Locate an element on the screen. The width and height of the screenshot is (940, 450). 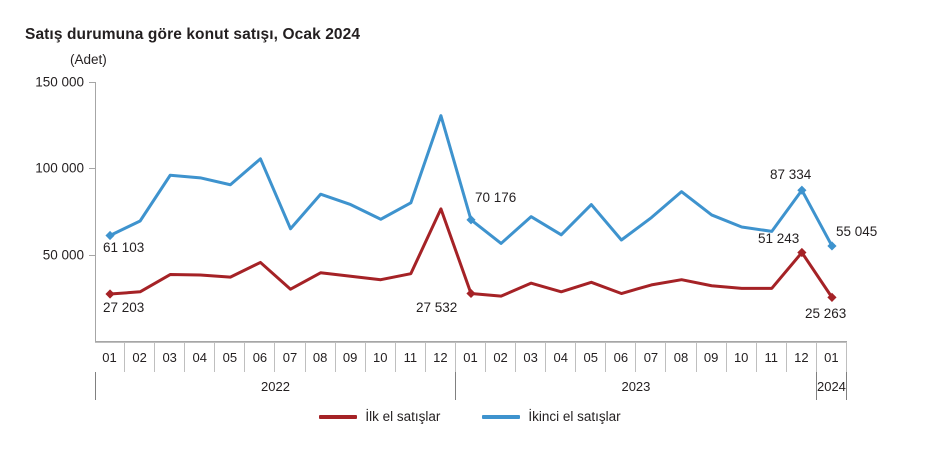
chart-unit-label: (Adet) is located at coordinates (88, 59).